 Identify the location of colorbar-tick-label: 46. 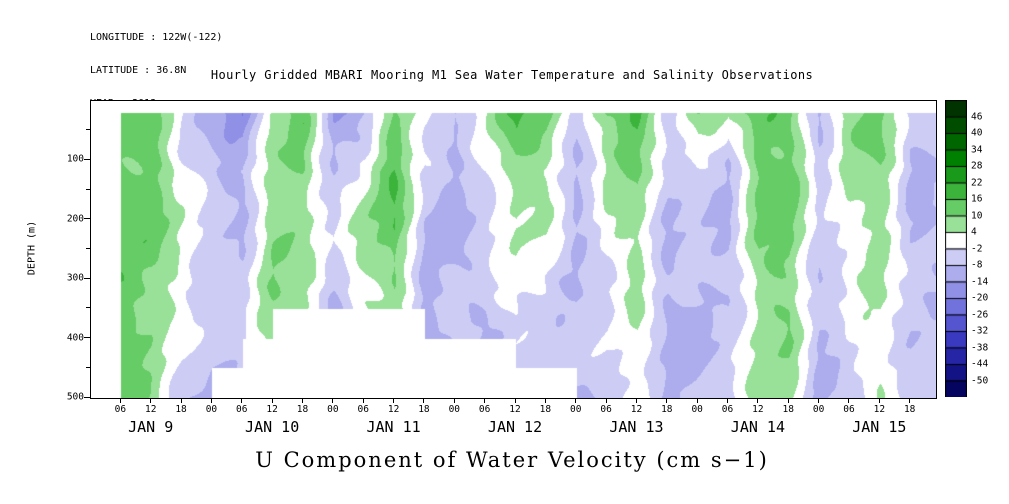
(977, 116).